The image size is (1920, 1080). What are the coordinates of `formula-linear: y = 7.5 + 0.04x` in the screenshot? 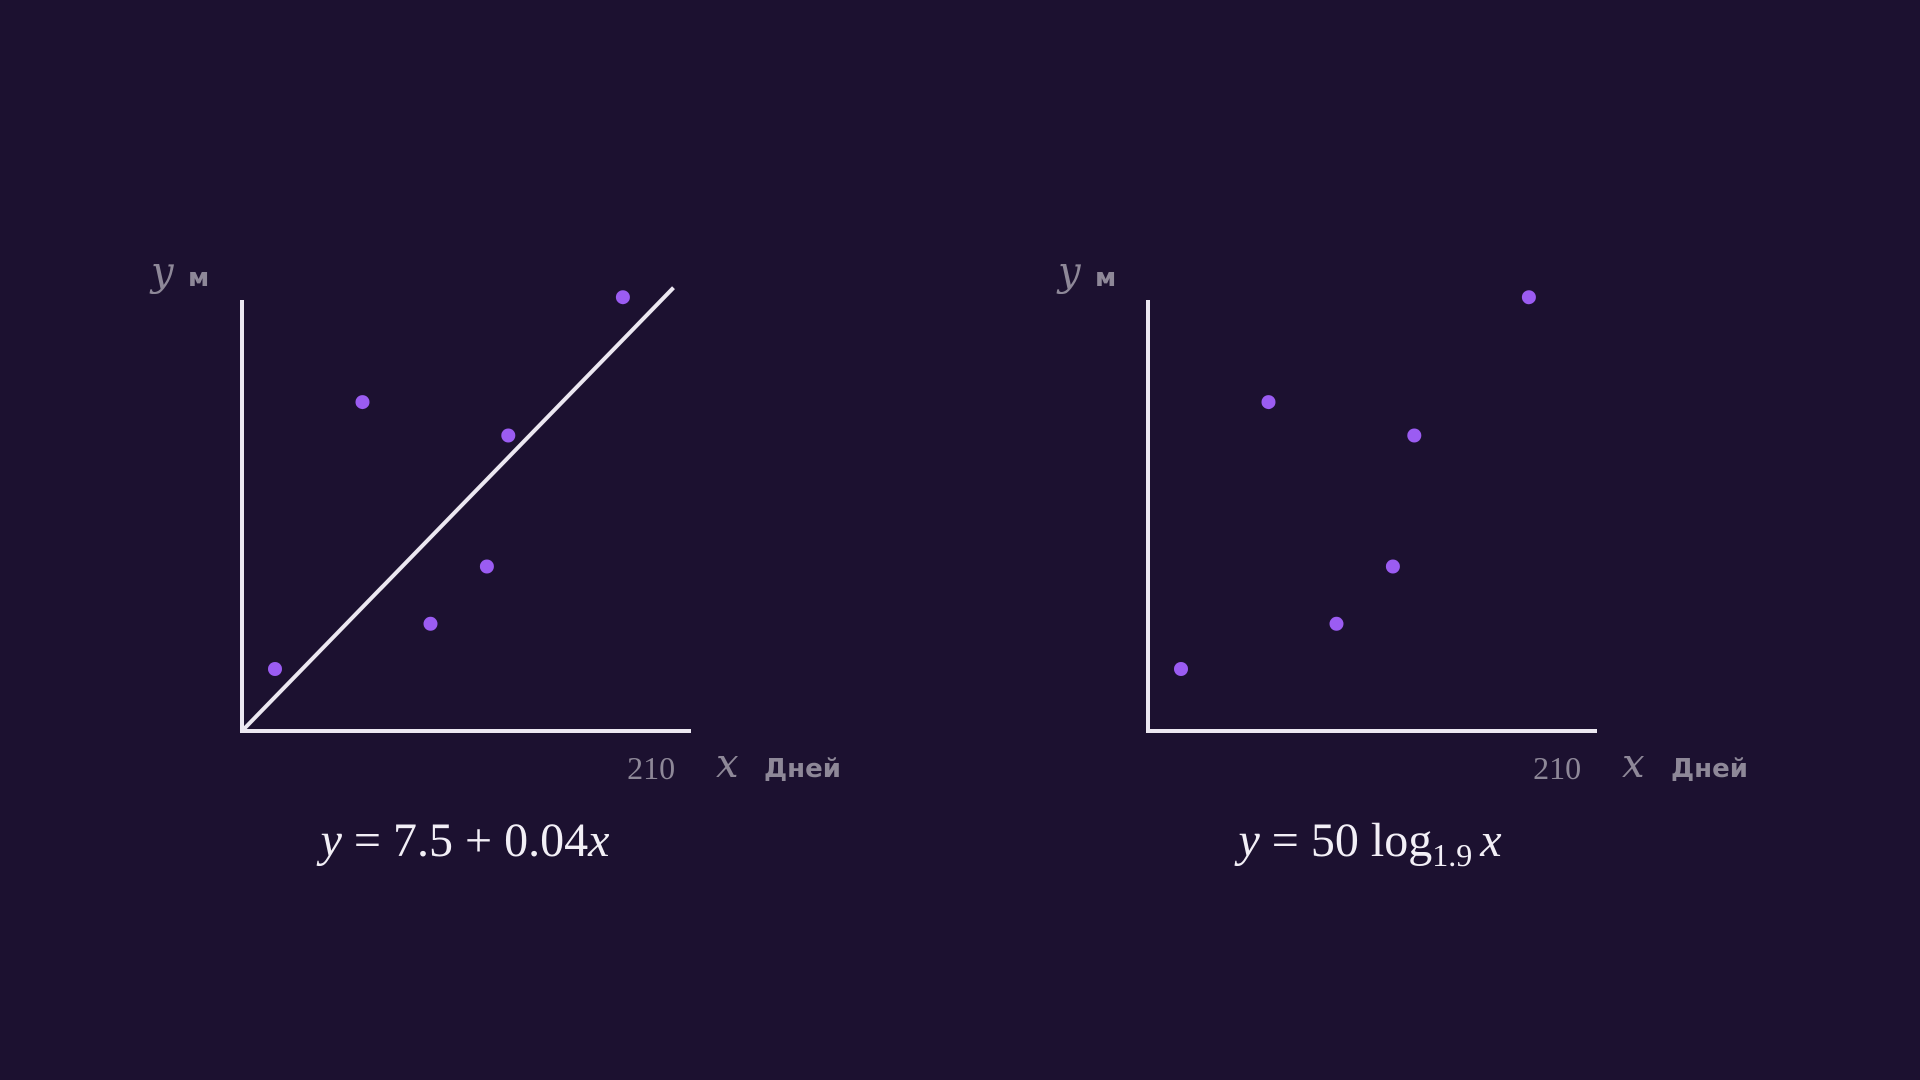 It's located at (463, 840).